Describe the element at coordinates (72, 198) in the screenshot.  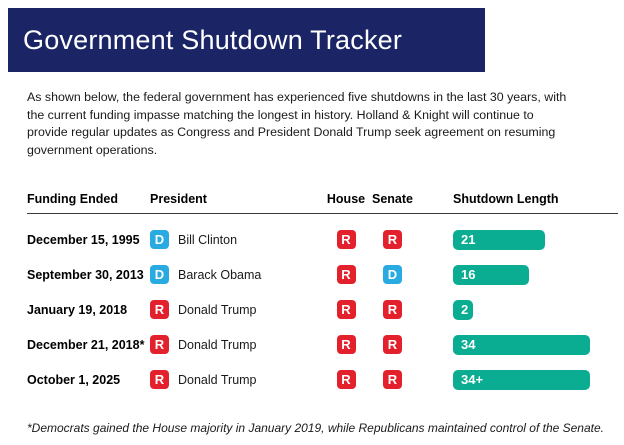
I see `column-header-funding-ended: Funding Ended` at that location.